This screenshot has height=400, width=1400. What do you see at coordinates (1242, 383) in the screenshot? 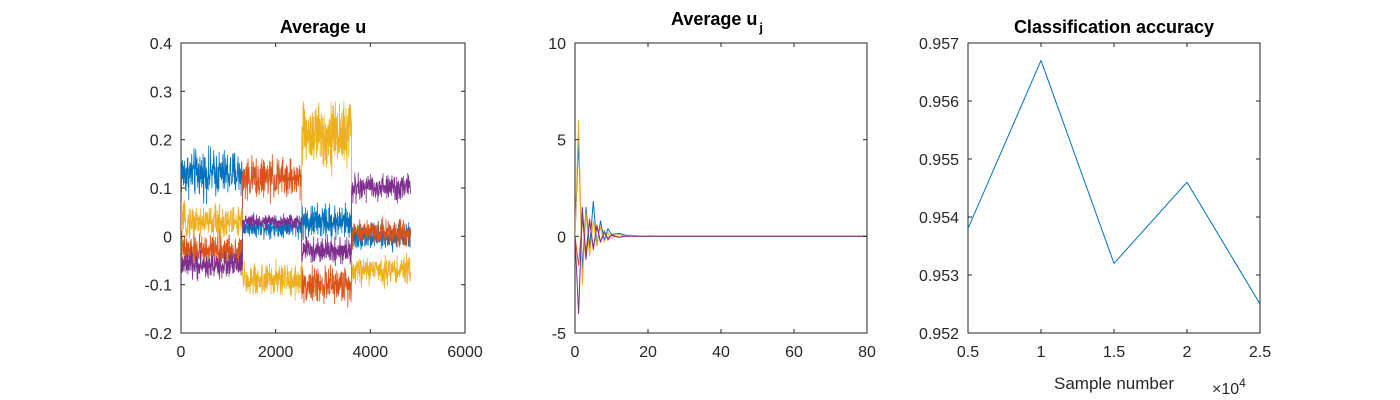
I see `x-exponent-power: 4` at bounding box center [1242, 383].